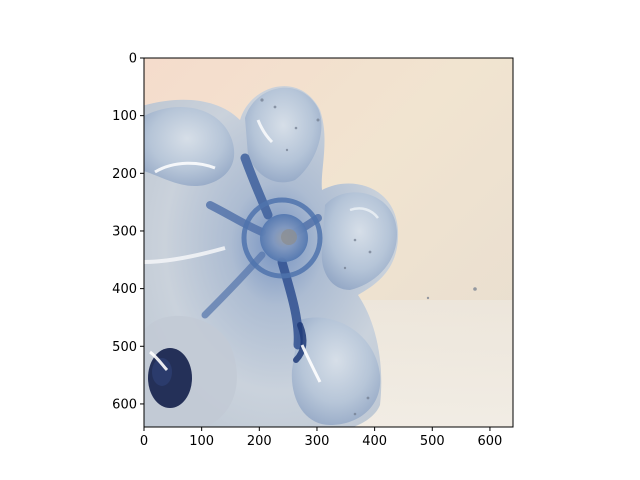 This screenshot has height=480, width=640. What do you see at coordinates (124, 174) in the screenshot?
I see `y-tick-label: 200` at bounding box center [124, 174].